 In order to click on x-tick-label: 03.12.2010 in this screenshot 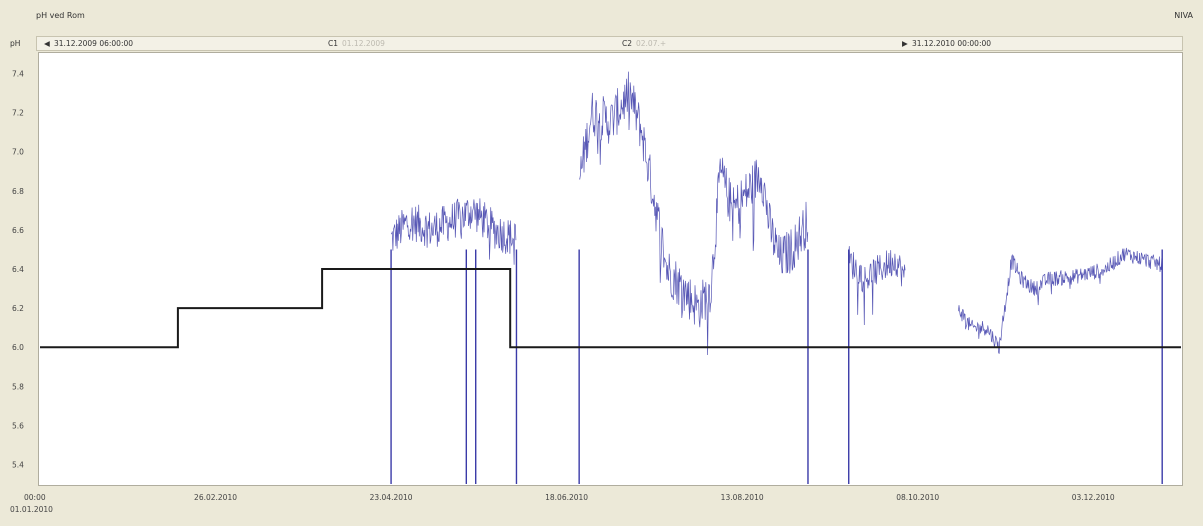, I will do `click(1093, 497)`.